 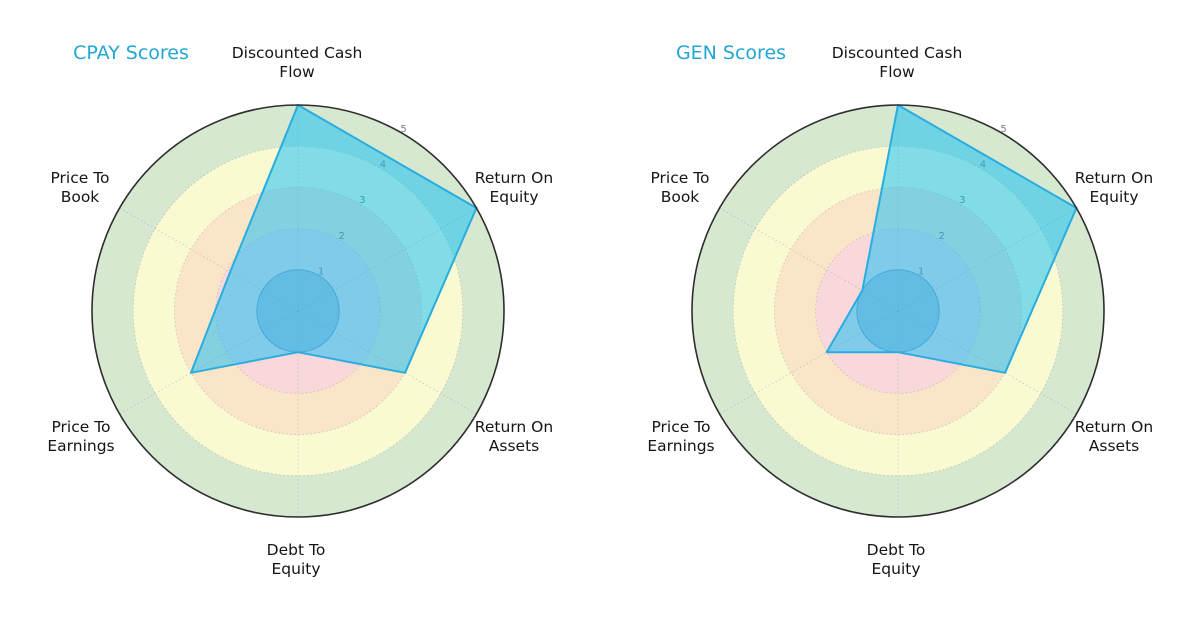 I want to click on score-band-red, so click(x=298, y=311).